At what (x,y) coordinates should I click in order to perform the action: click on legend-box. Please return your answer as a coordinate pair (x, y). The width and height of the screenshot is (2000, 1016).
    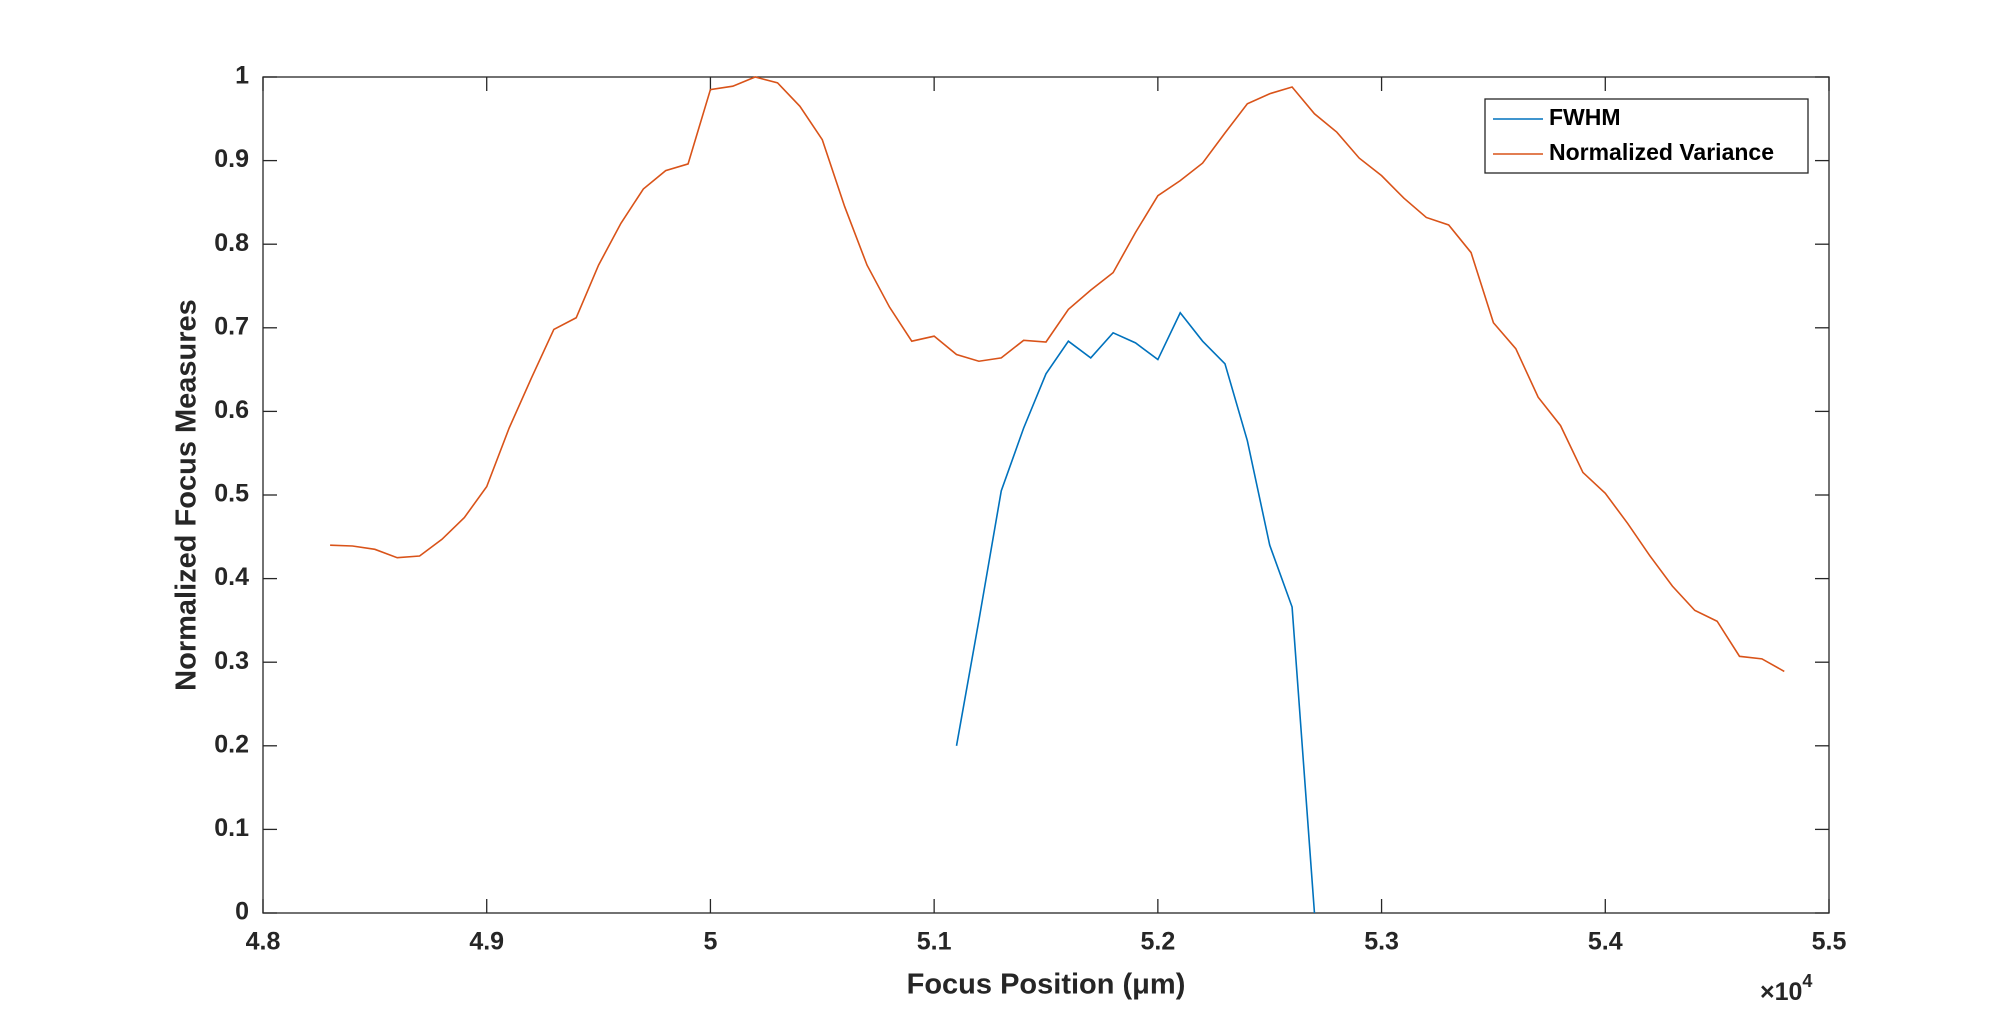
    Looking at the image, I should click on (1646, 136).